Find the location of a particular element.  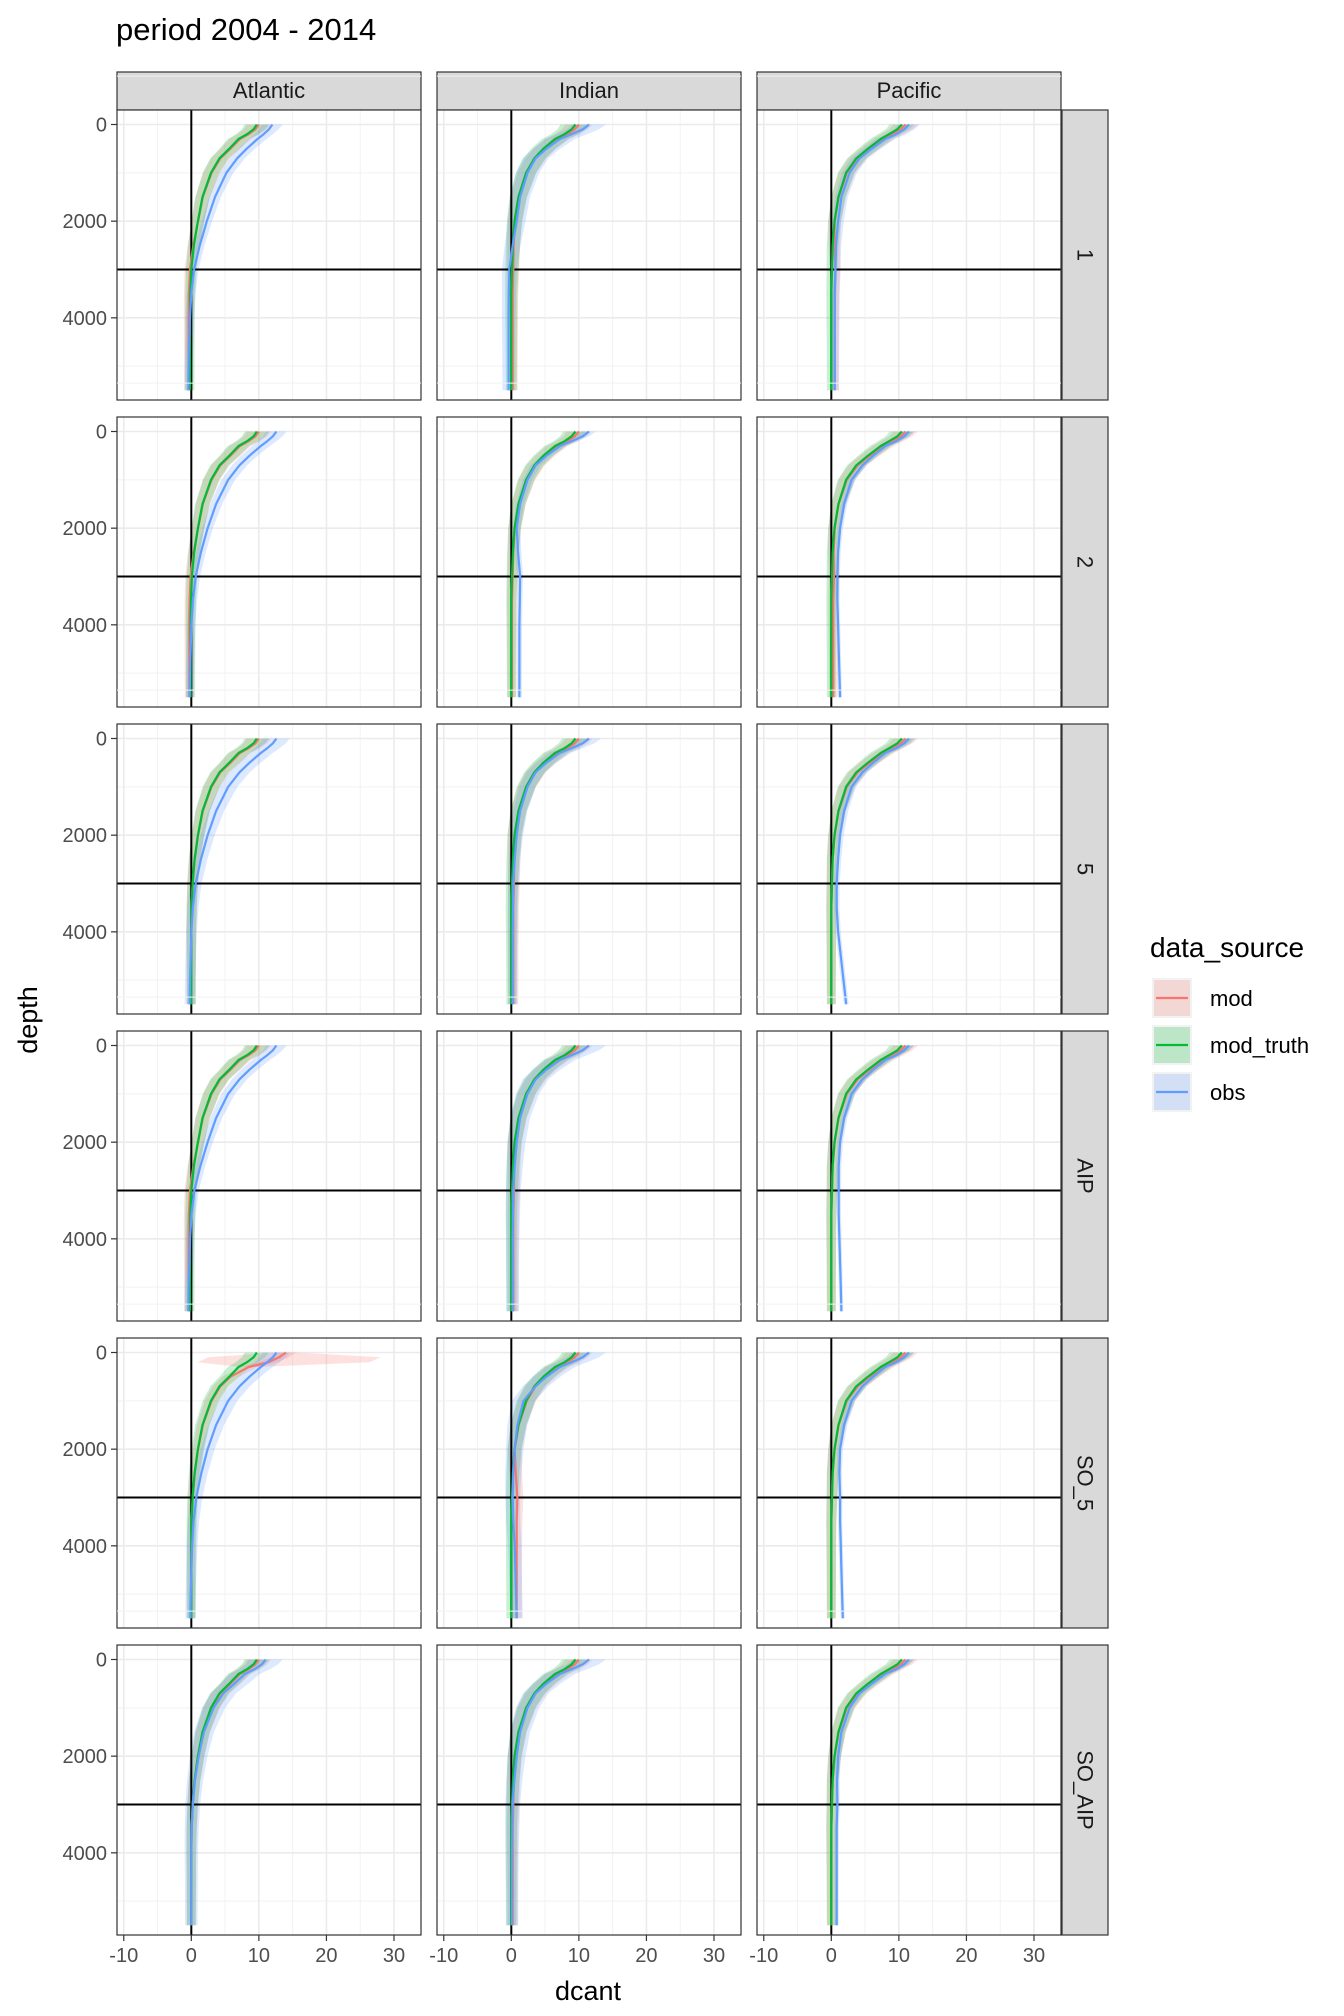

facet-strip-label: 1 is located at coordinates (1085, 255).